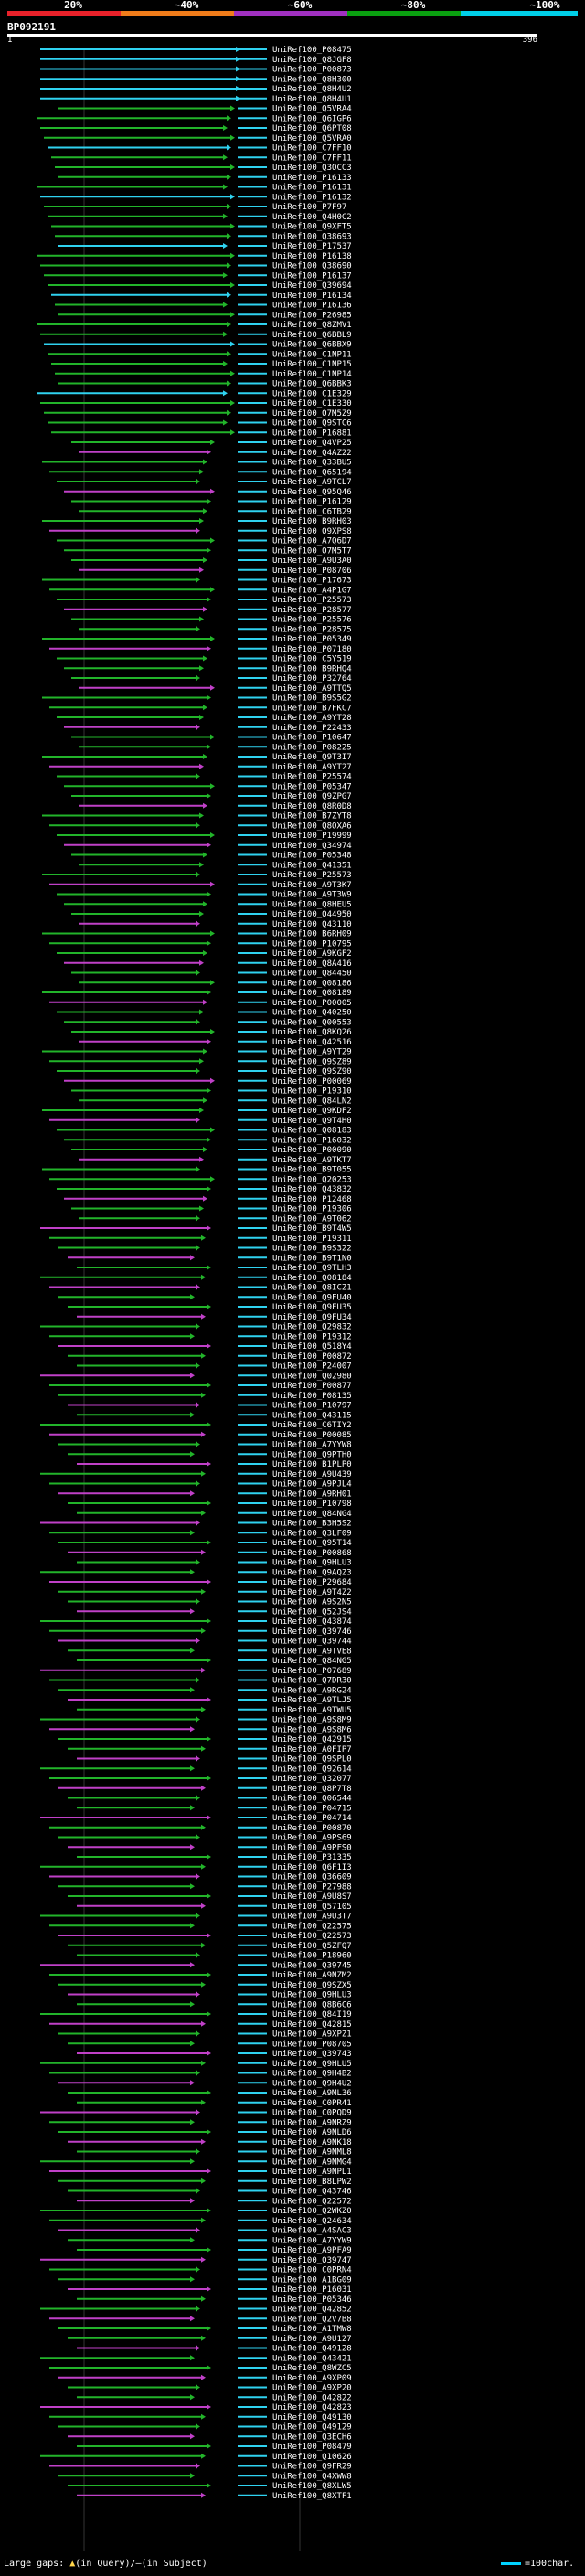 Image resolution: width=585 pixels, height=2576 pixels. I want to click on hit-label: UniRef100_Q39747, so click(312, 2260).